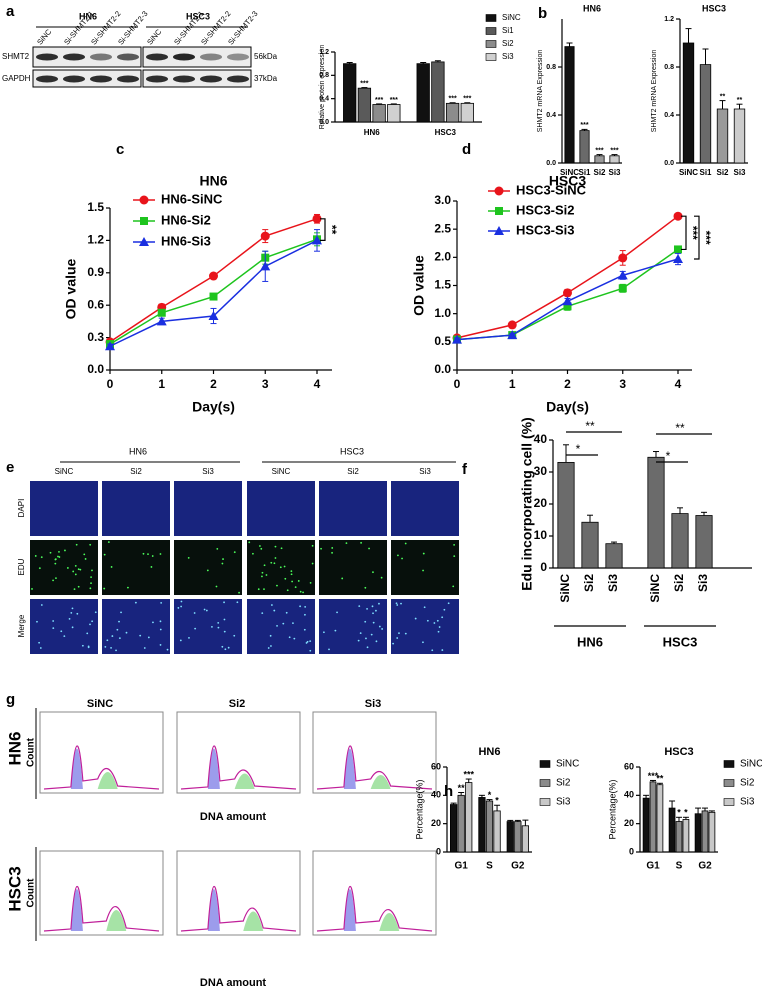 The width and height of the screenshot is (762, 991). I want to click on legend-label: Si1, so click(508, 30).